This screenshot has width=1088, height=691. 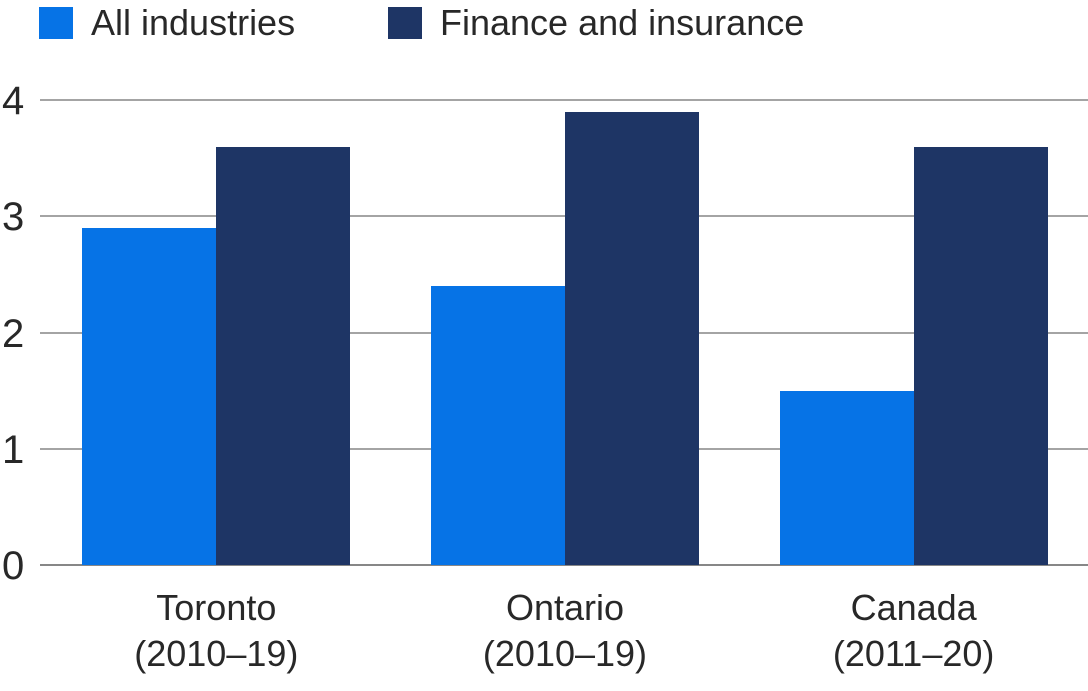 I want to click on x-category-label-ontario: Ontario (2010–19), so click(x=565, y=631).